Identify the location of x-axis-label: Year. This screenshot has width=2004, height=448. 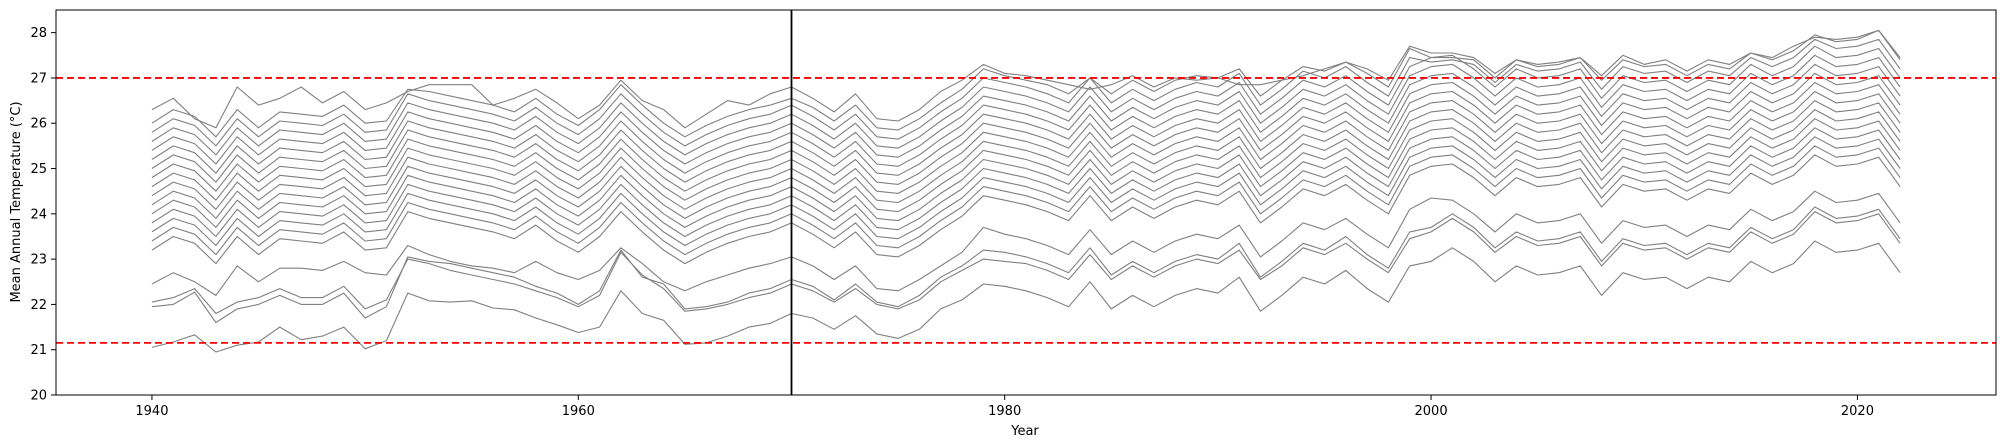
(1024, 431).